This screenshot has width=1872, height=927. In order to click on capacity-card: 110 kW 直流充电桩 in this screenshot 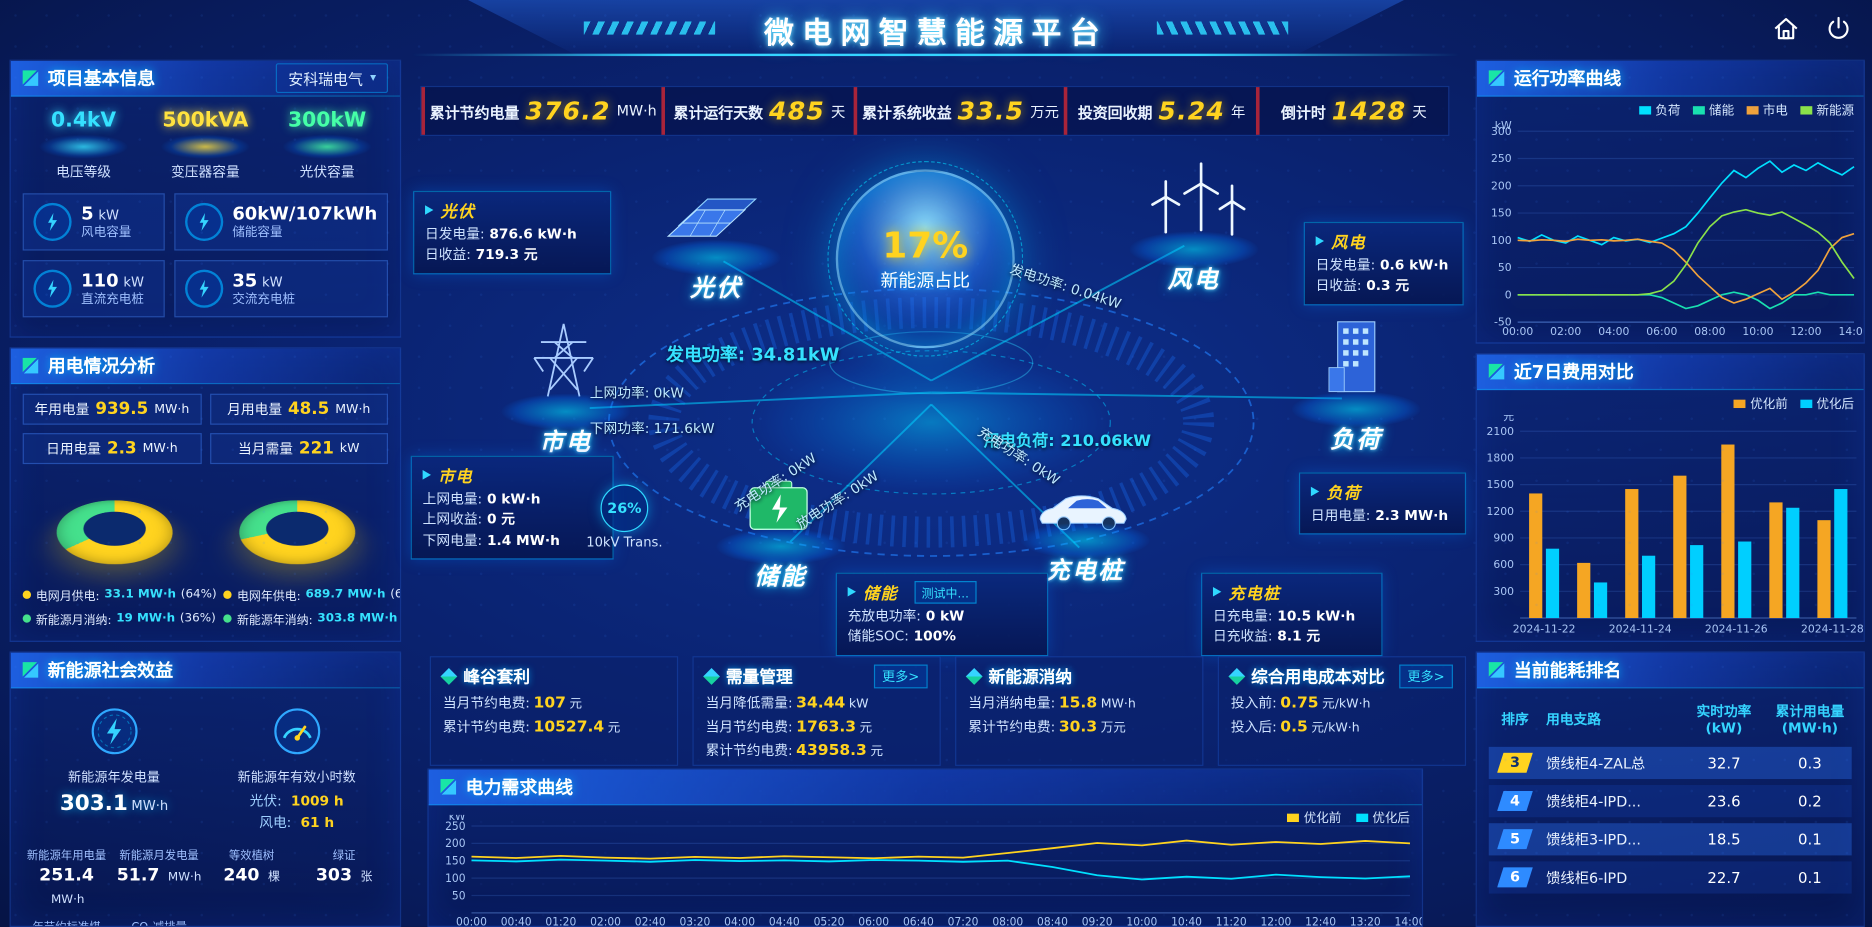, I will do `click(93, 289)`.